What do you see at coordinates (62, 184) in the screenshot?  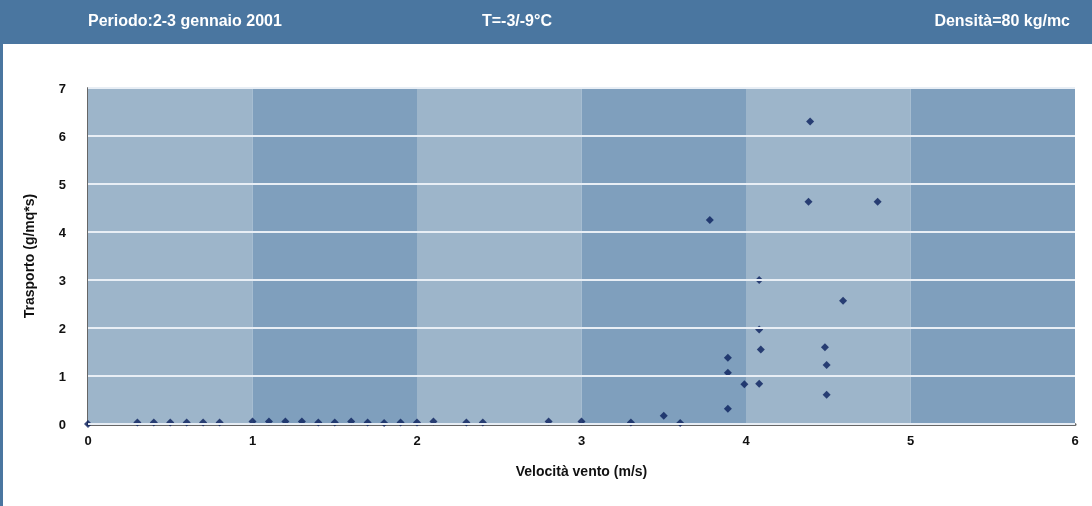 I see `y-tick-label: 5` at bounding box center [62, 184].